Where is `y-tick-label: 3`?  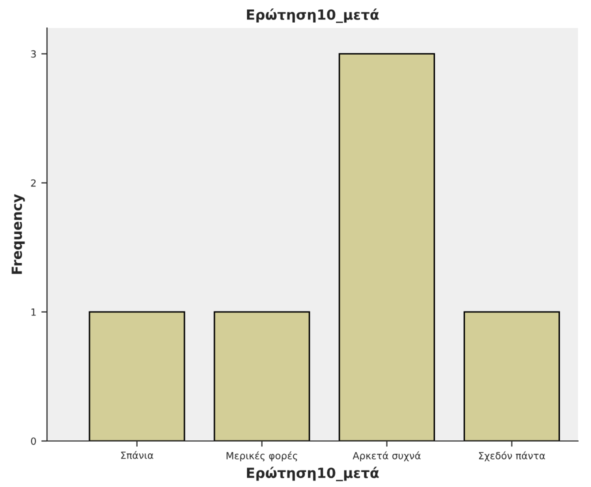 y-tick-label: 3 is located at coordinates (33, 54).